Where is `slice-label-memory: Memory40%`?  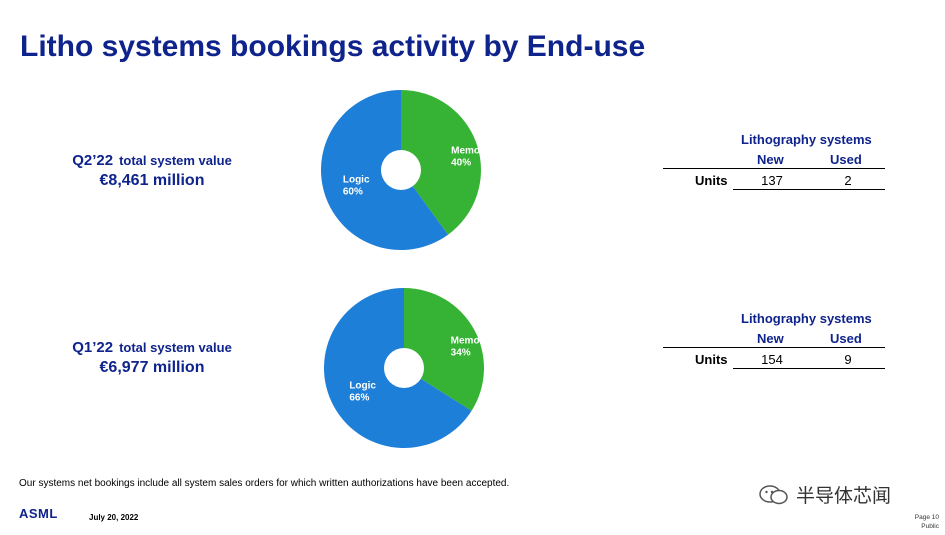 slice-label-memory: Memory40% is located at coordinates (466, 157).